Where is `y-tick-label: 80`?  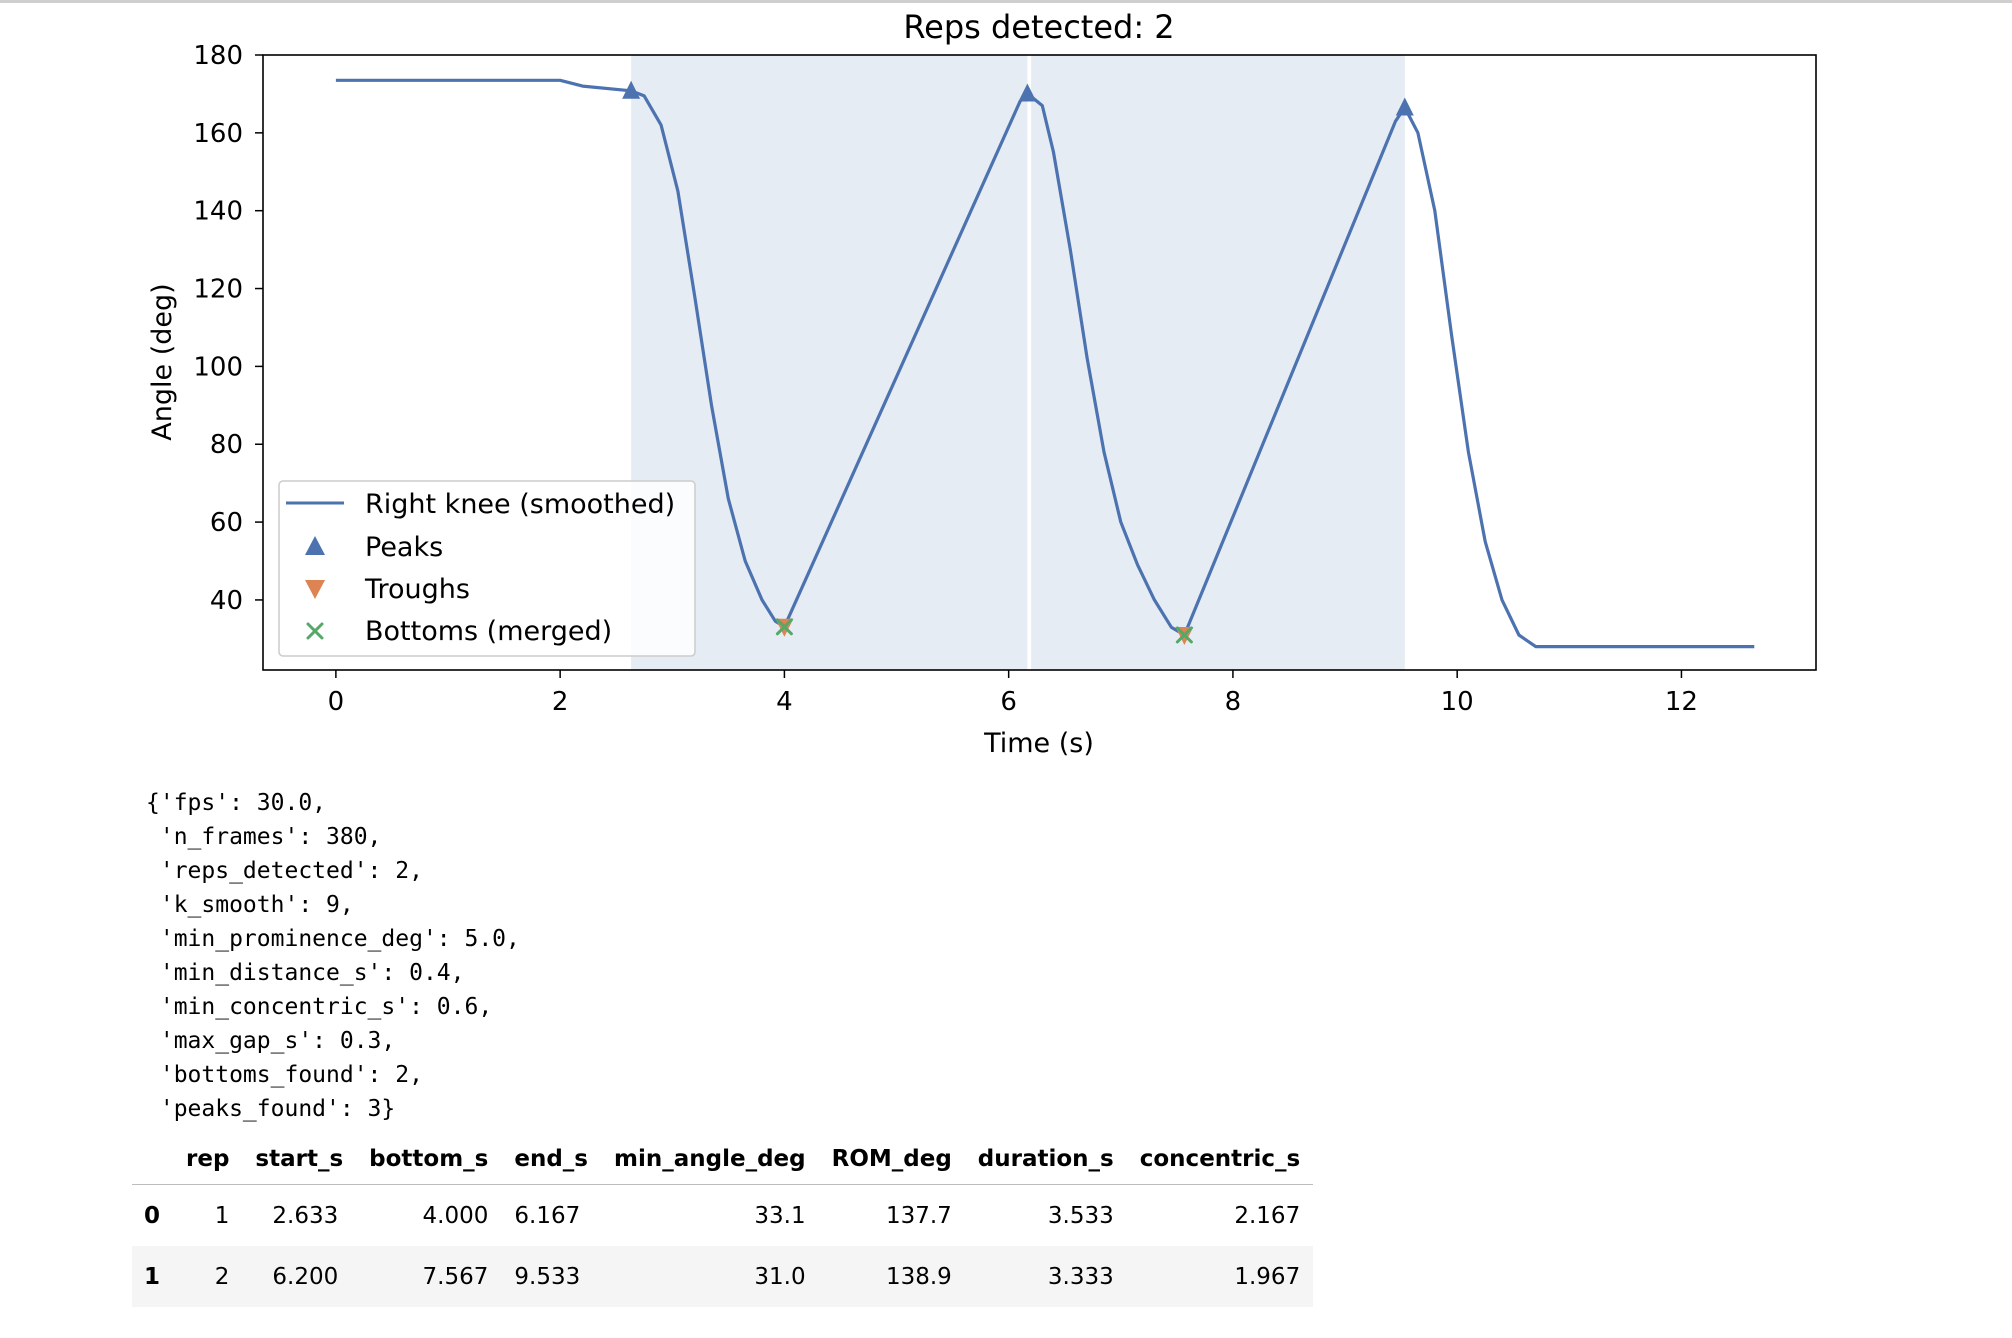
y-tick-label: 80 is located at coordinates (226, 445).